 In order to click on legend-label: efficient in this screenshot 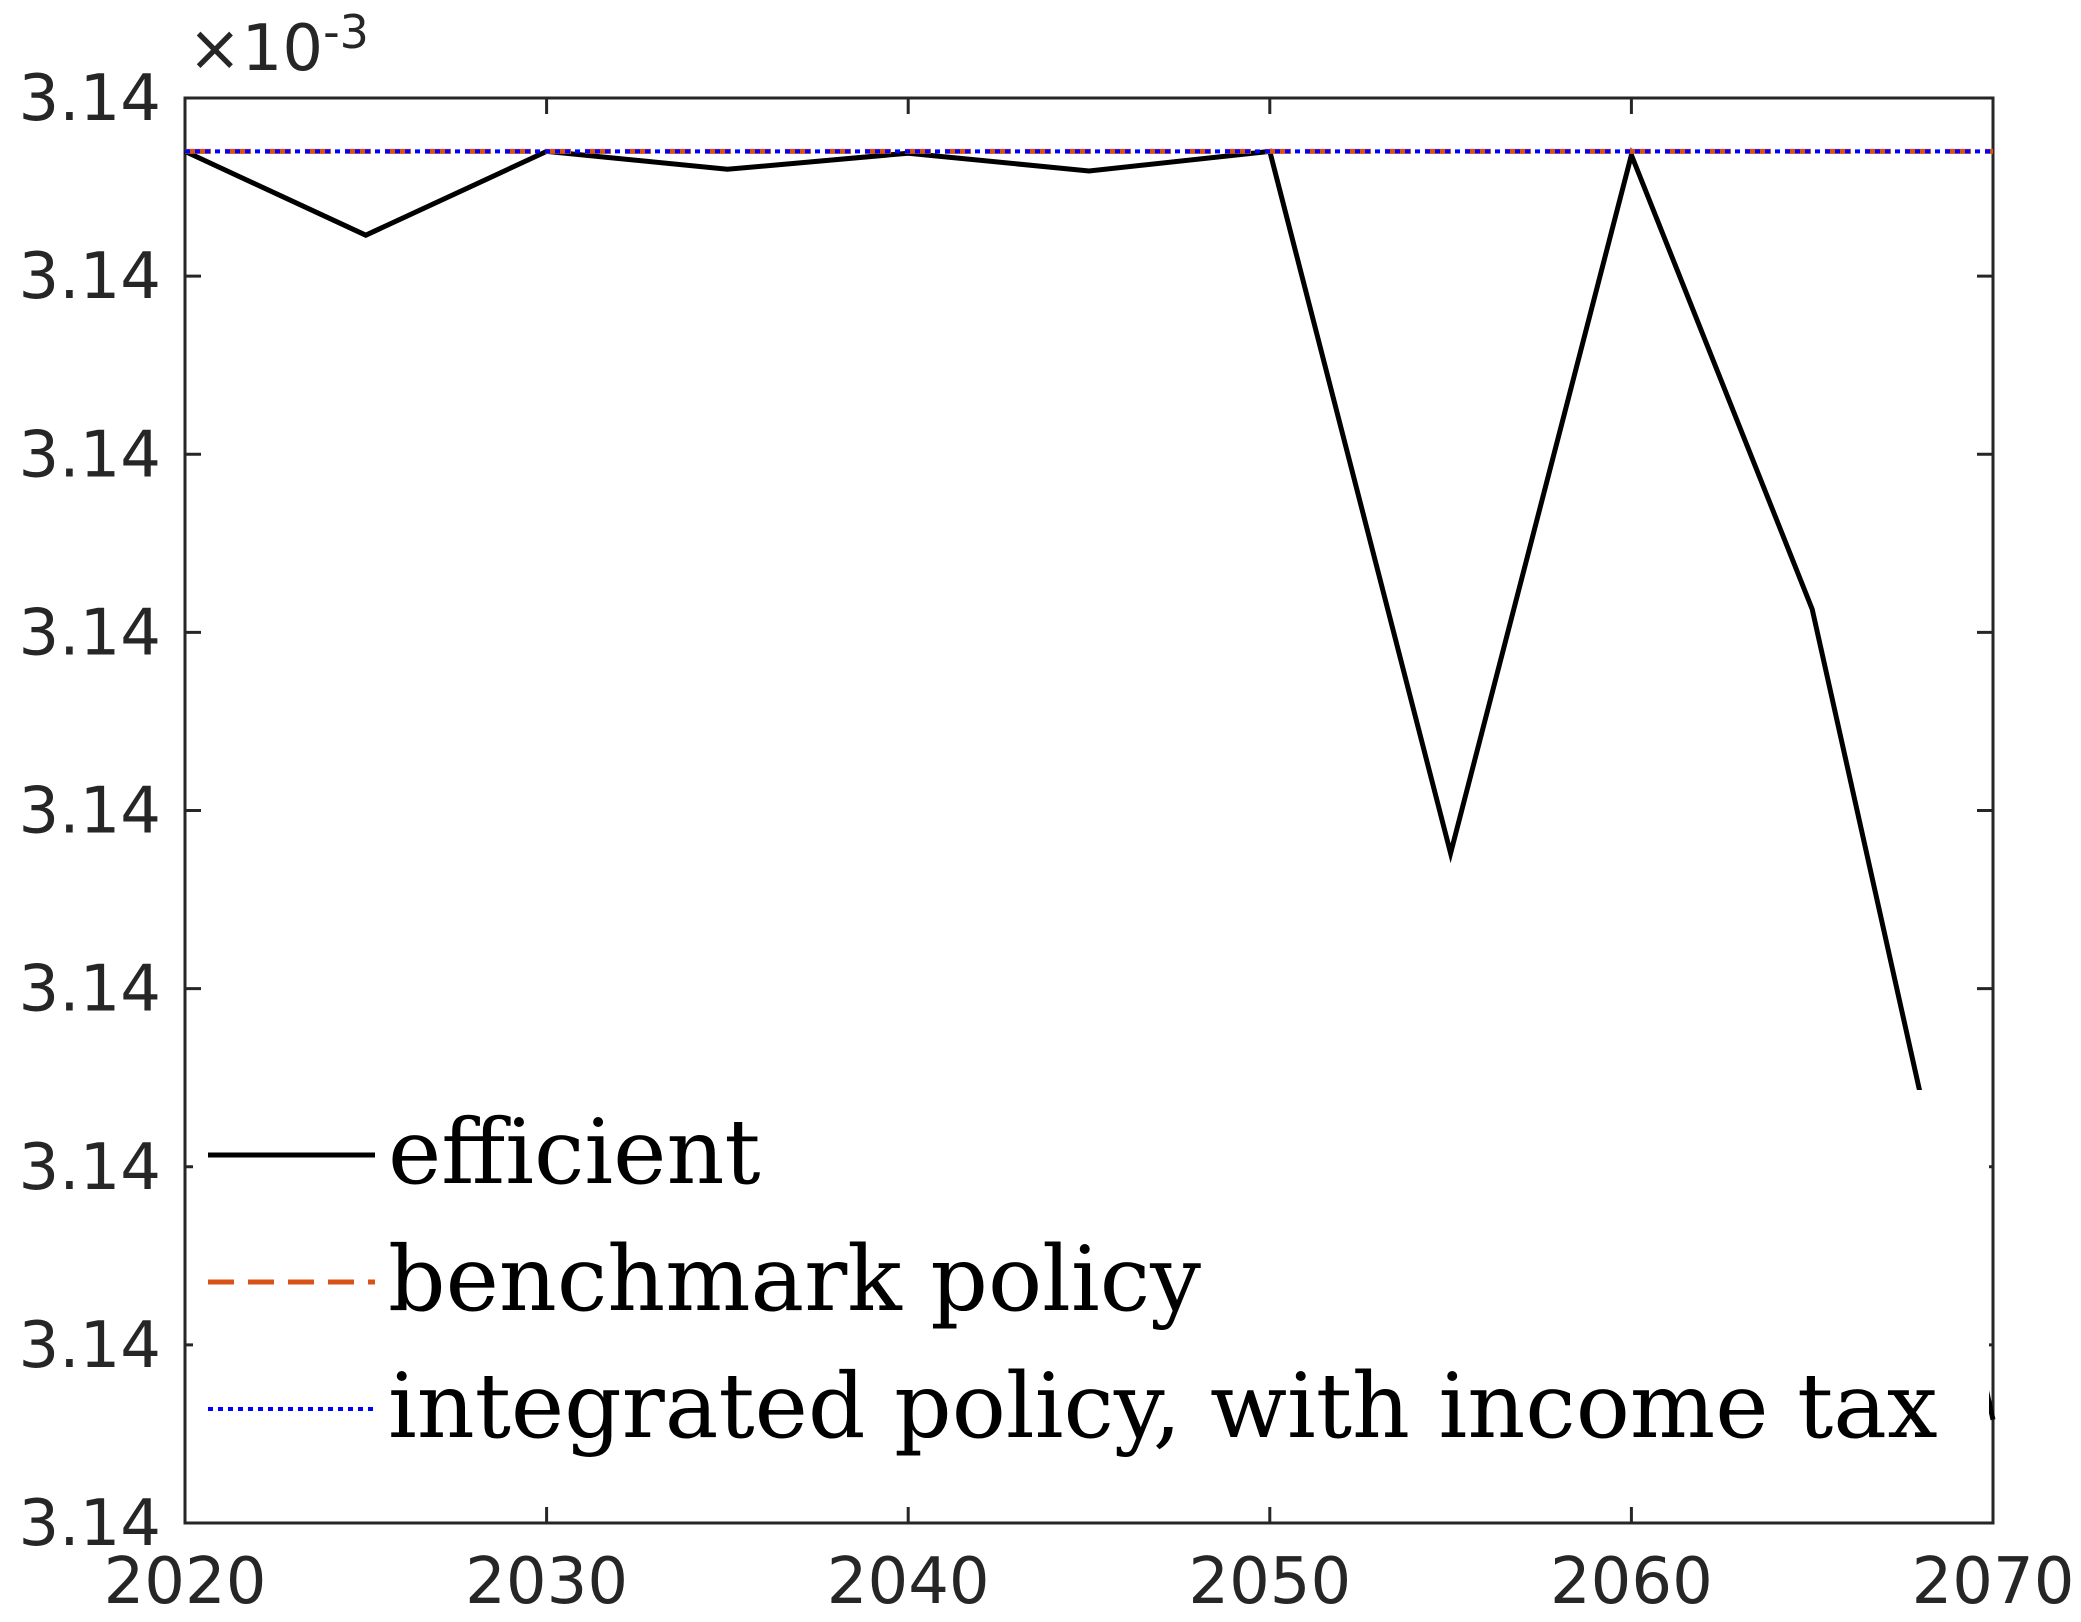, I will do `click(574, 1152)`.